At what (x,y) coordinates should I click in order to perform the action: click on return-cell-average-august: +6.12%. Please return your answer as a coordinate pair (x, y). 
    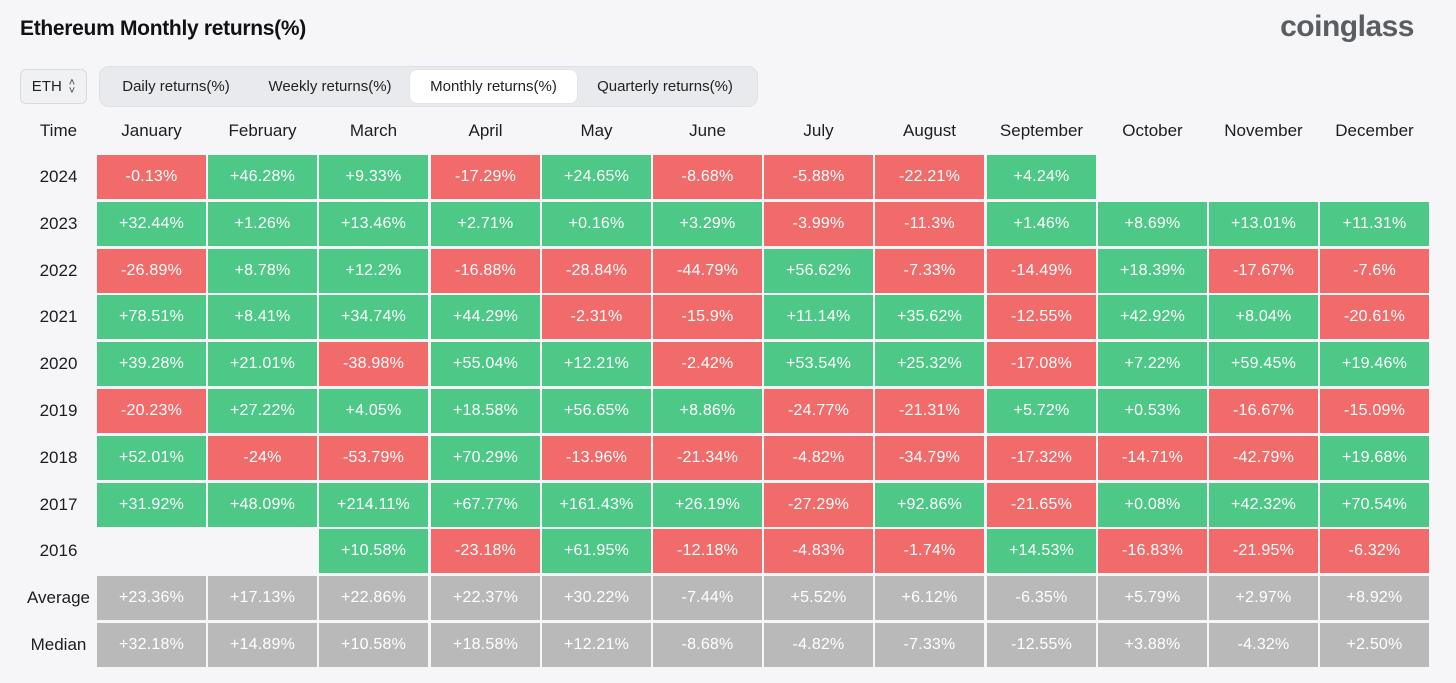
    Looking at the image, I should click on (929, 598).